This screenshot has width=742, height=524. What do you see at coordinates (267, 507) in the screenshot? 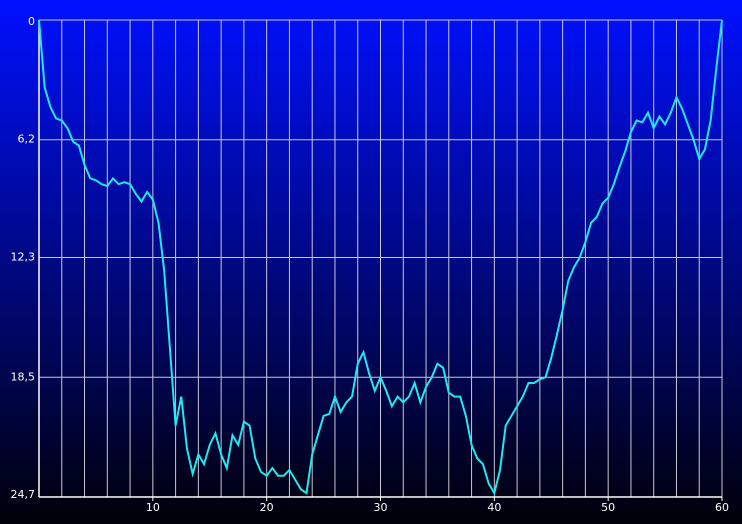
I see `x-tick-label: 20` at bounding box center [267, 507].